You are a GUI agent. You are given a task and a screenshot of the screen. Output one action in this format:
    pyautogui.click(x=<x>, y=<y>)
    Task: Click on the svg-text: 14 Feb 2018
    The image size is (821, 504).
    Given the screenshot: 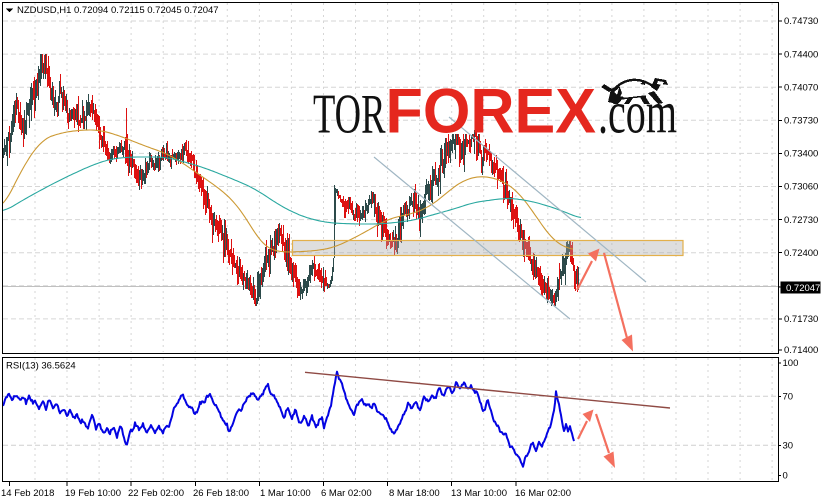 What is the action you would take?
    pyautogui.click(x=27, y=493)
    